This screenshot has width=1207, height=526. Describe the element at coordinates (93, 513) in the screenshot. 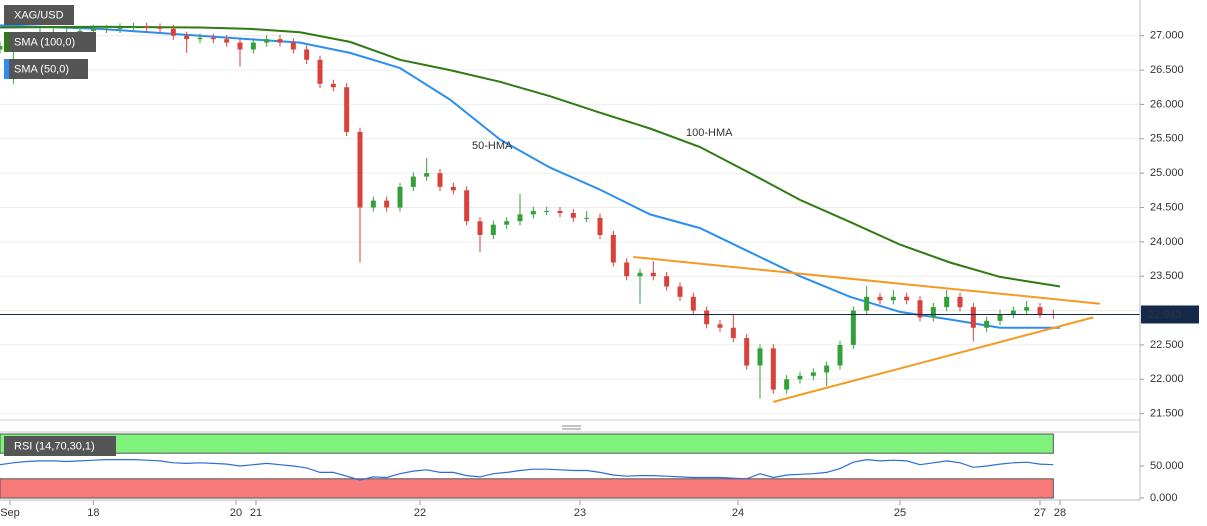

I see `x-tick-label: 18` at that location.